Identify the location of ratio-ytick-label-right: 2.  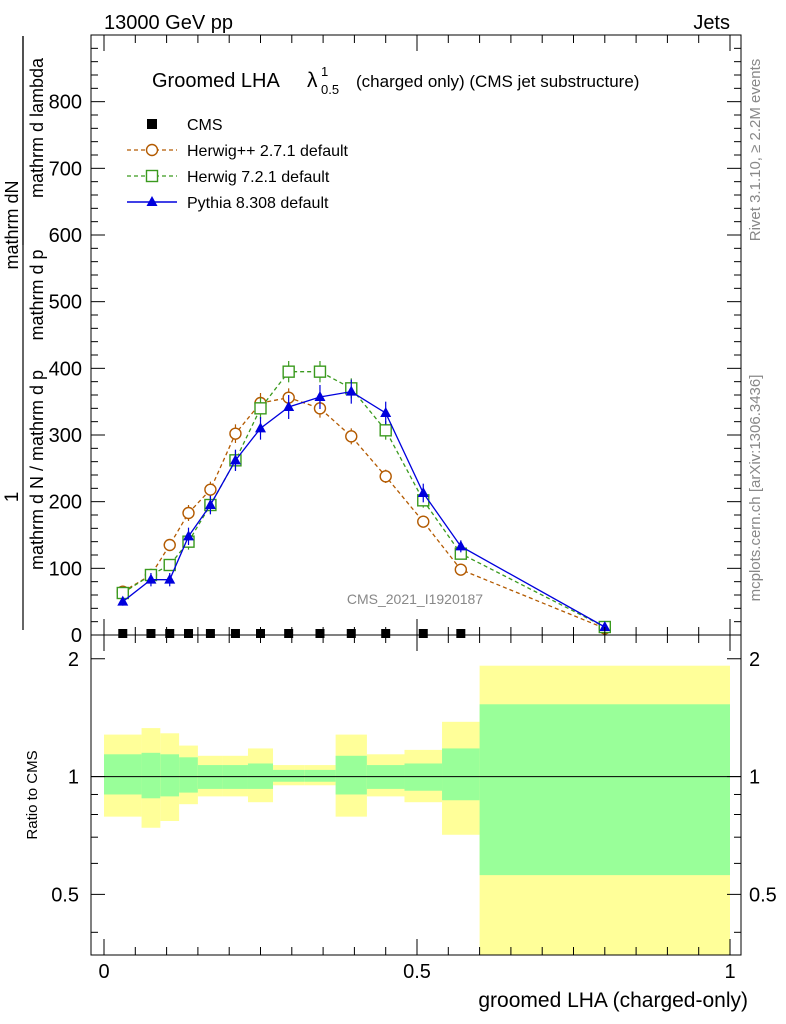
(754, 660).